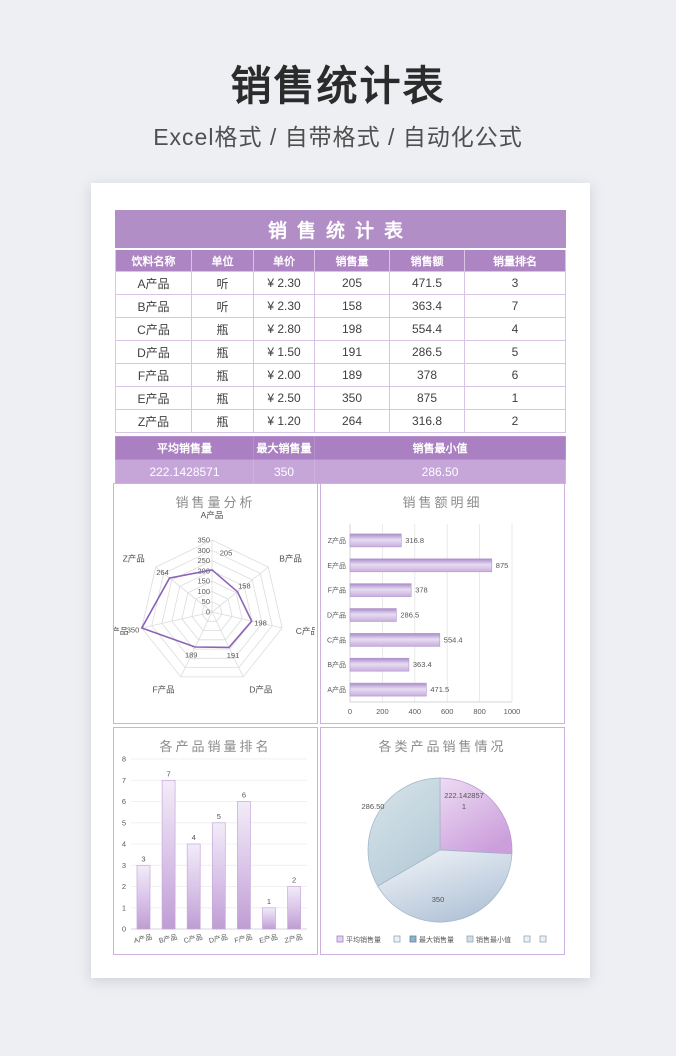 This screenshot has height=1056, width=676. I want to click on radar-category-label: C产品, so click(305, 631).